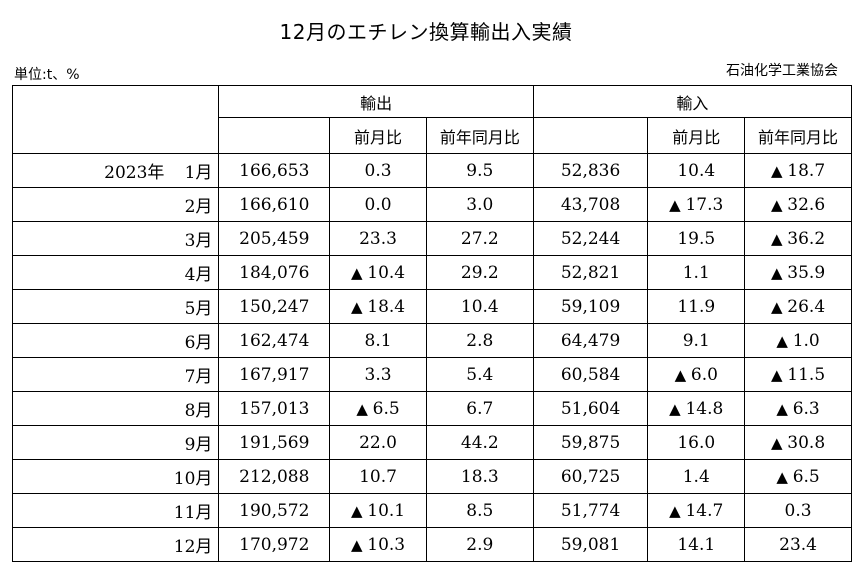  What do you see at coordinates (696, 544) in the screenshot?
I see `import-mom-cell: 14.1` at bounding box center [696, 544].